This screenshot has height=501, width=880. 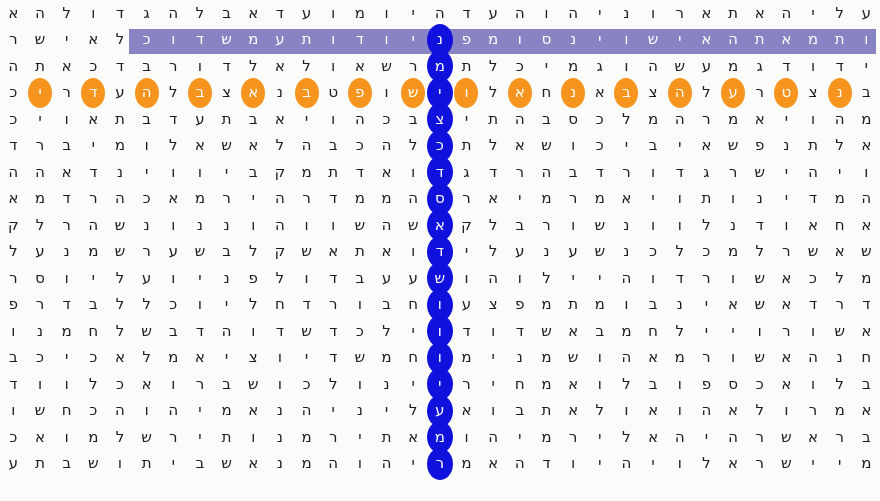 What do you see at coordinates (599, 66) in the screenshot?
I see `letter-cell: ג` at bounding box center [599, 66].